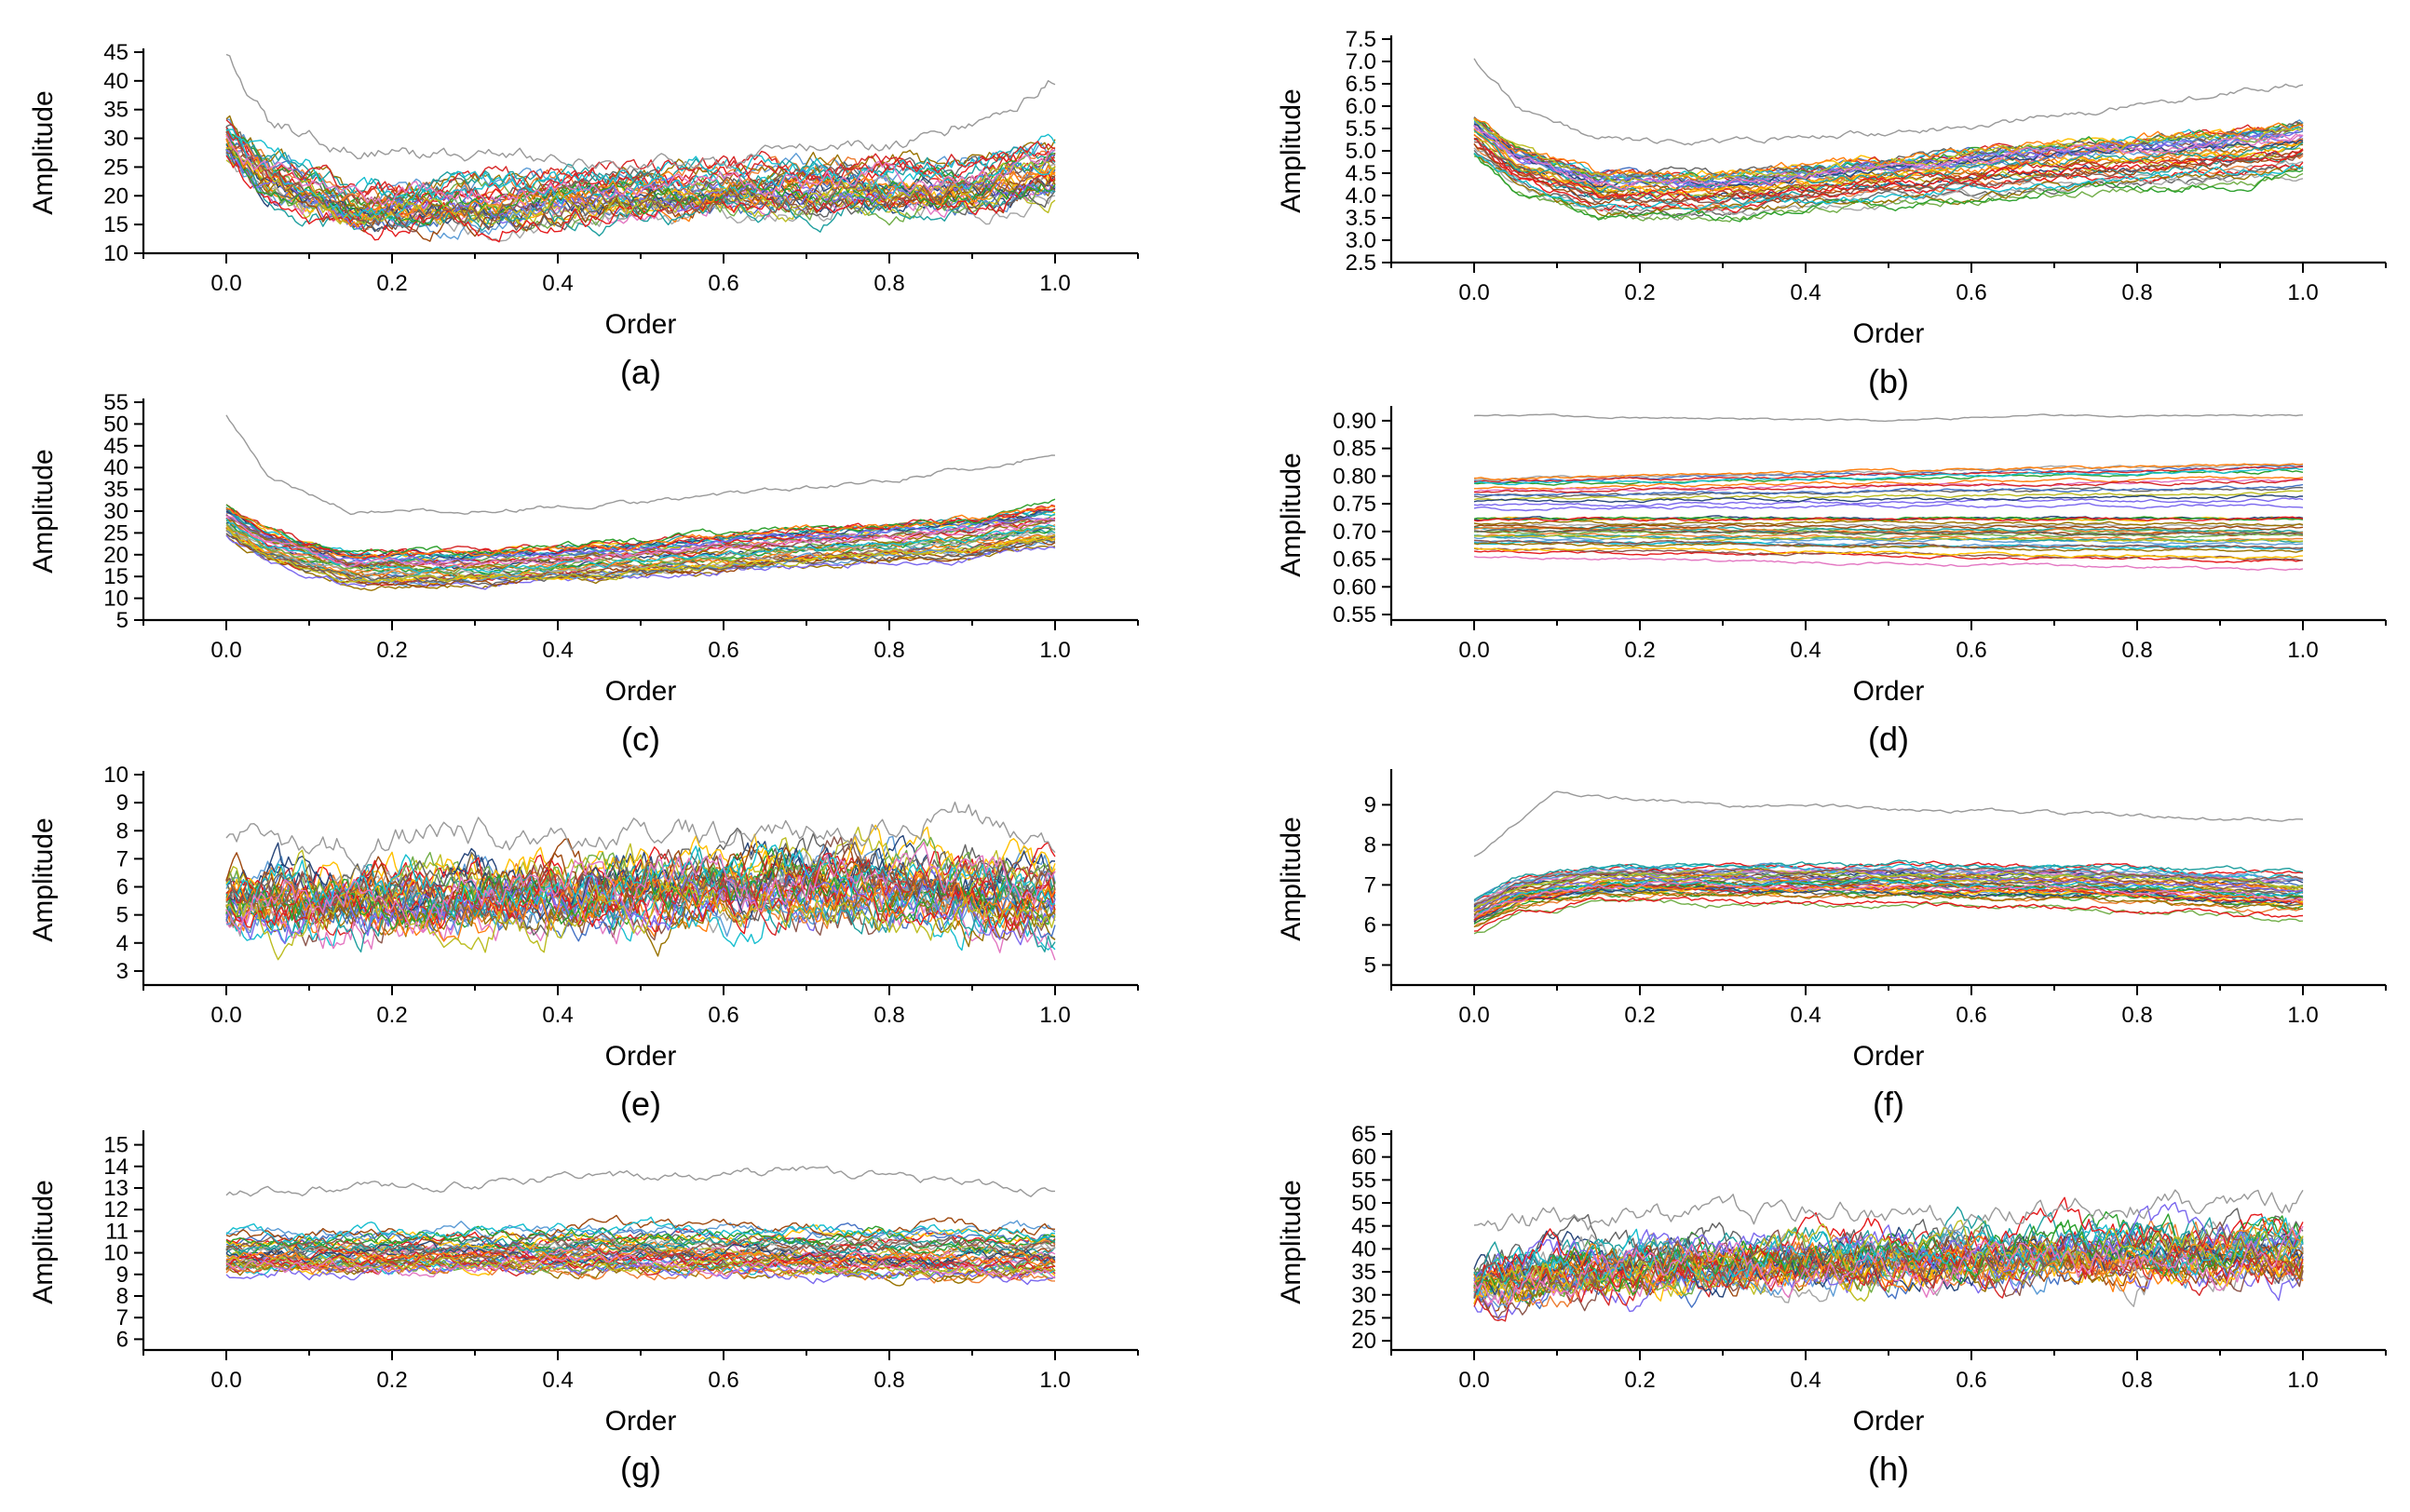  What do you see at coordinates (1473, 292) in the screenshot?
I see `panel-b-x-tick-label: 0.0` at bounding box center [1473, 292].